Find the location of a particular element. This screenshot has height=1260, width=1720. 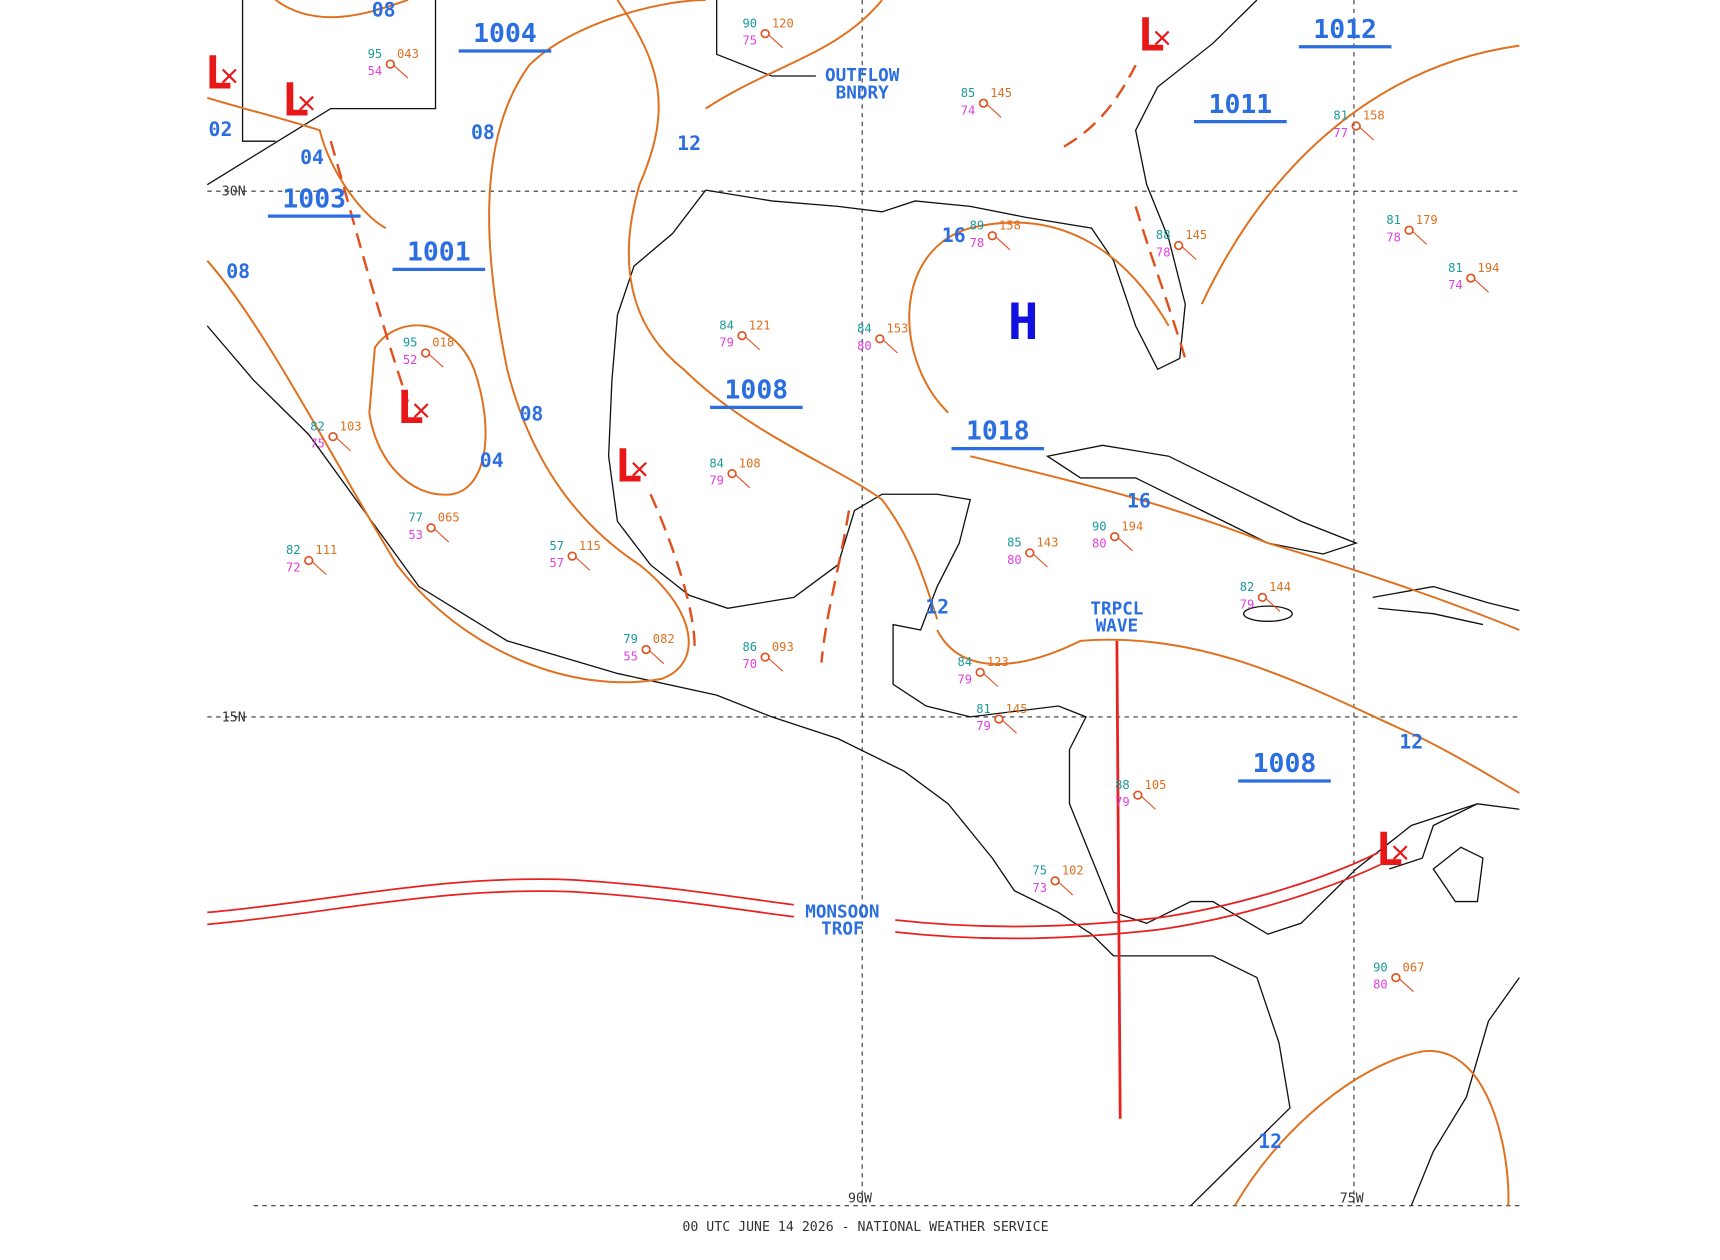

station-pressure: 153 is located at coordinates (898, 329).